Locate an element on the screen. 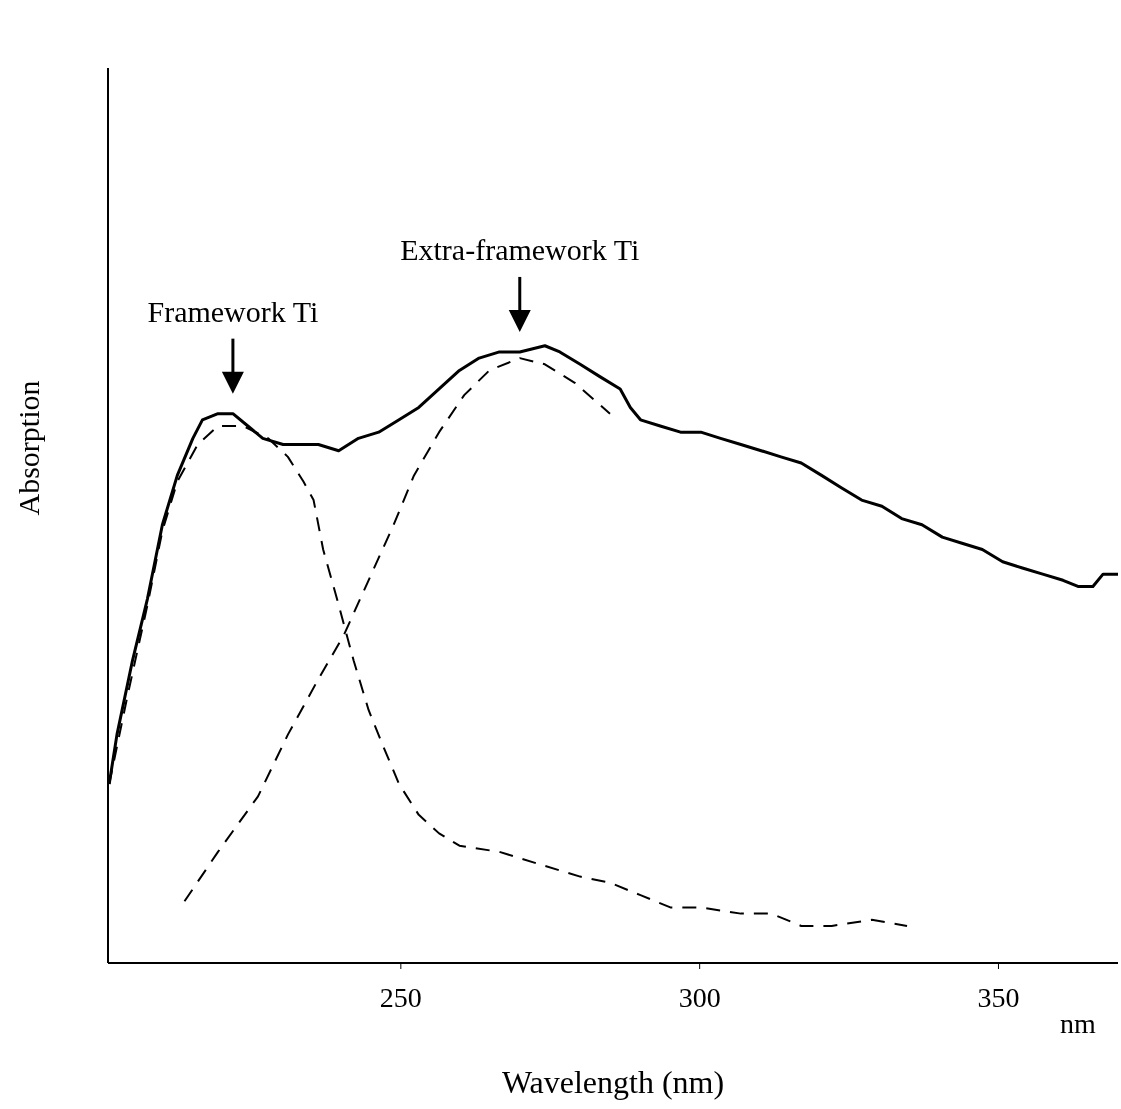 The height and width of the screenshot is (1109, 1121). annotation: Extra-framework Ti is located at coordinates (520, 249).